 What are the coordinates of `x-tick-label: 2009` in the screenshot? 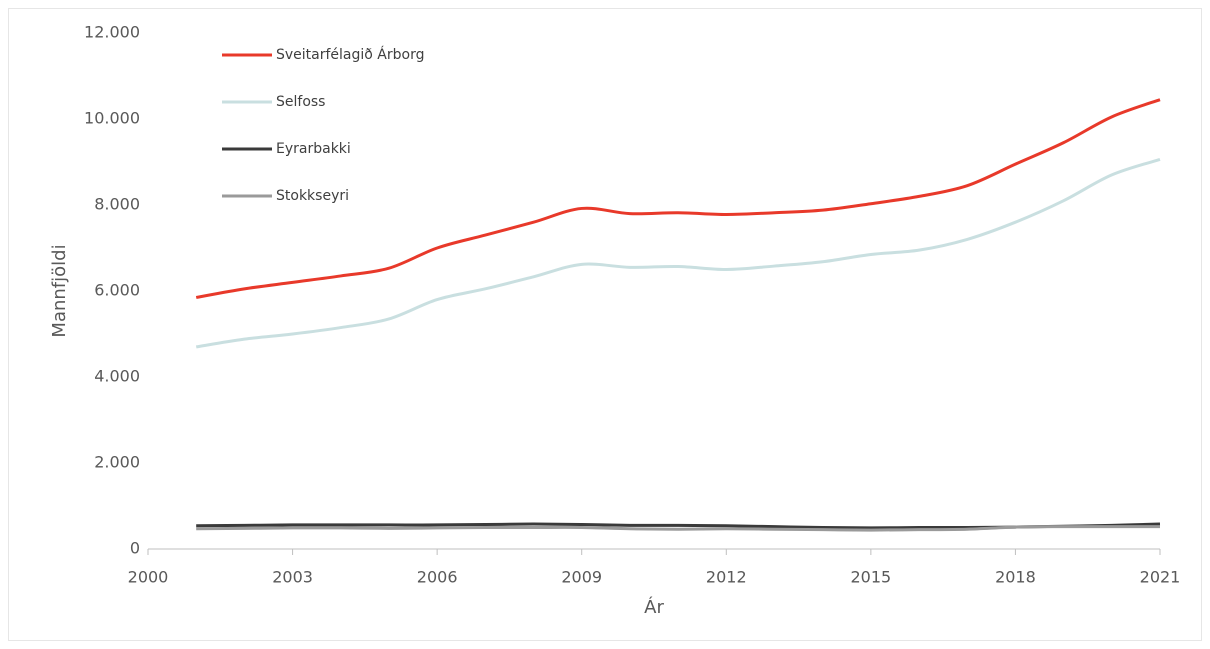 It's located at (581, 577).